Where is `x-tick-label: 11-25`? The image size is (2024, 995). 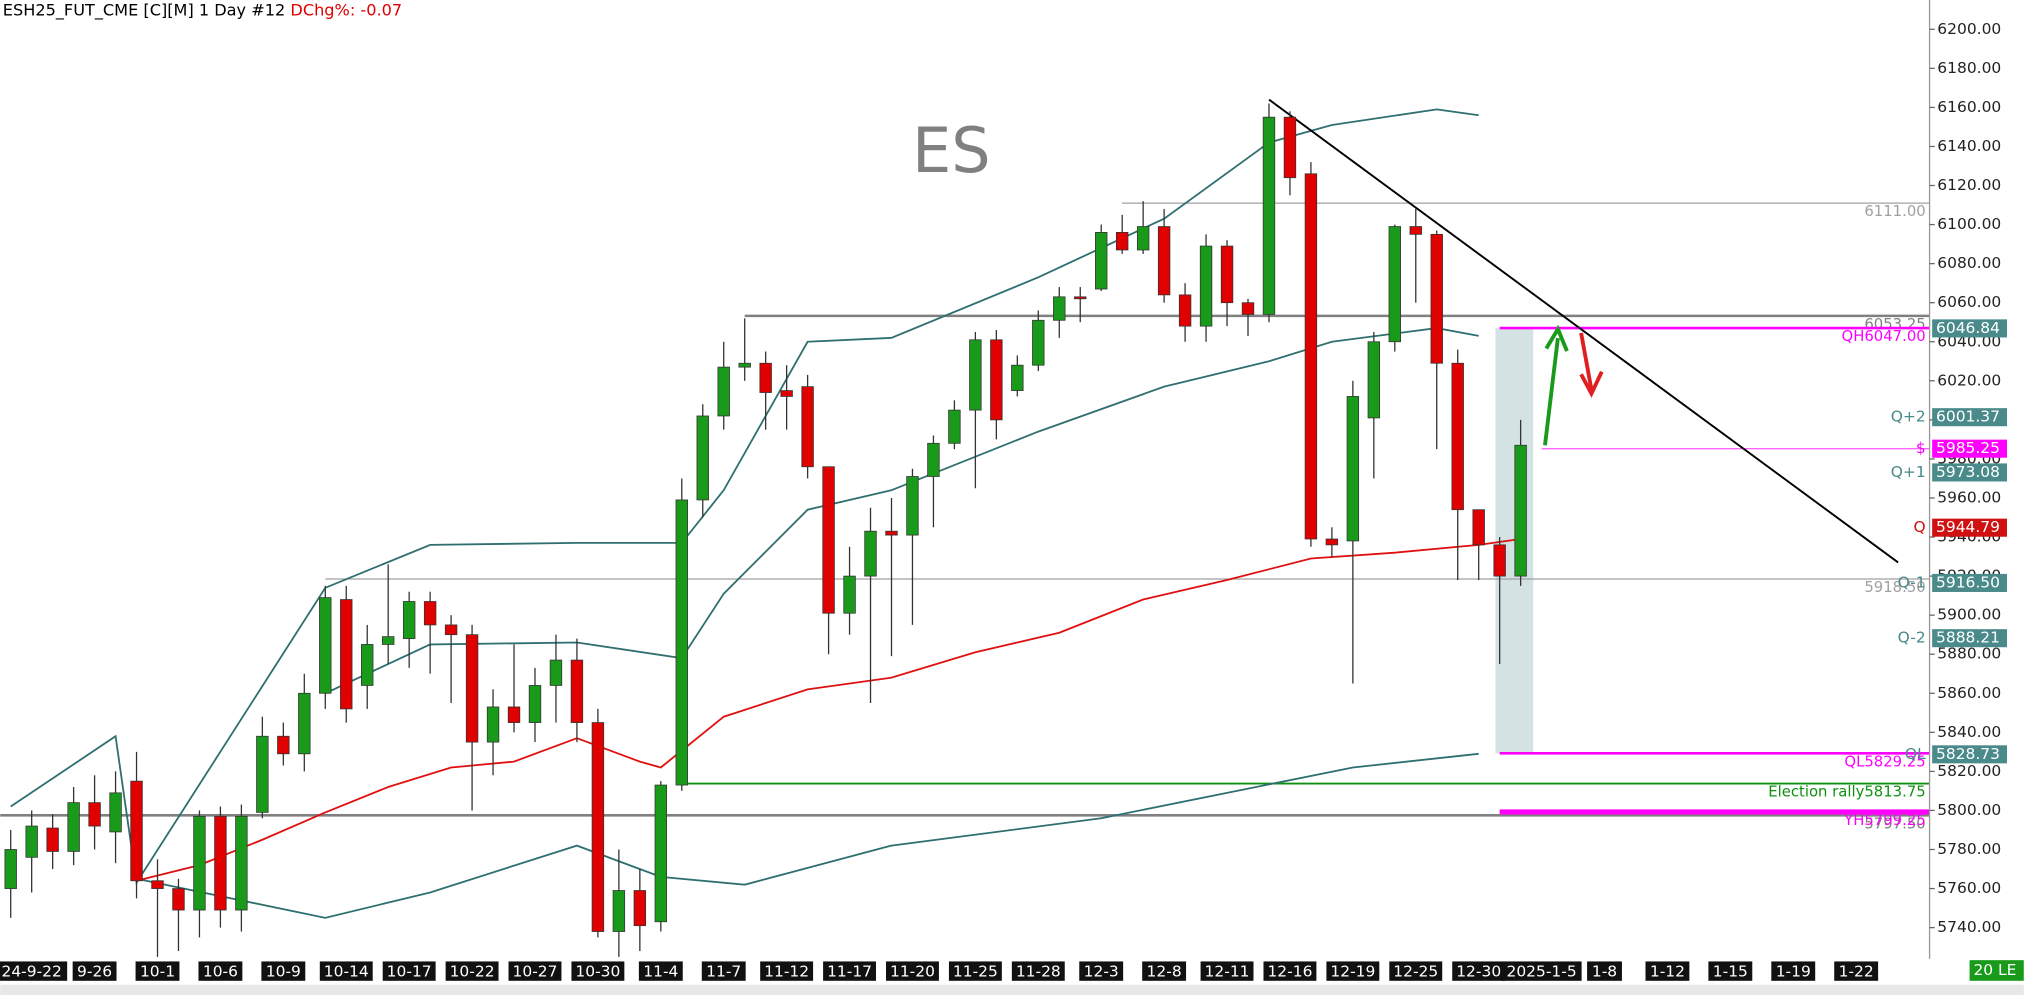 x-tick-label: 11-25 is located at coordinates (975, 971).